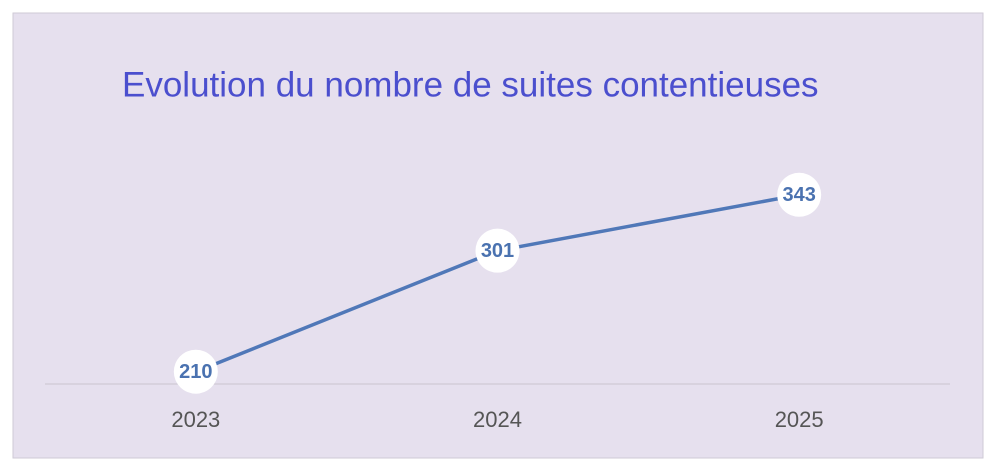  Describe the element at coordinates (195, 419) in the screenshot. I see `x-tick-label: 2023` at that location.